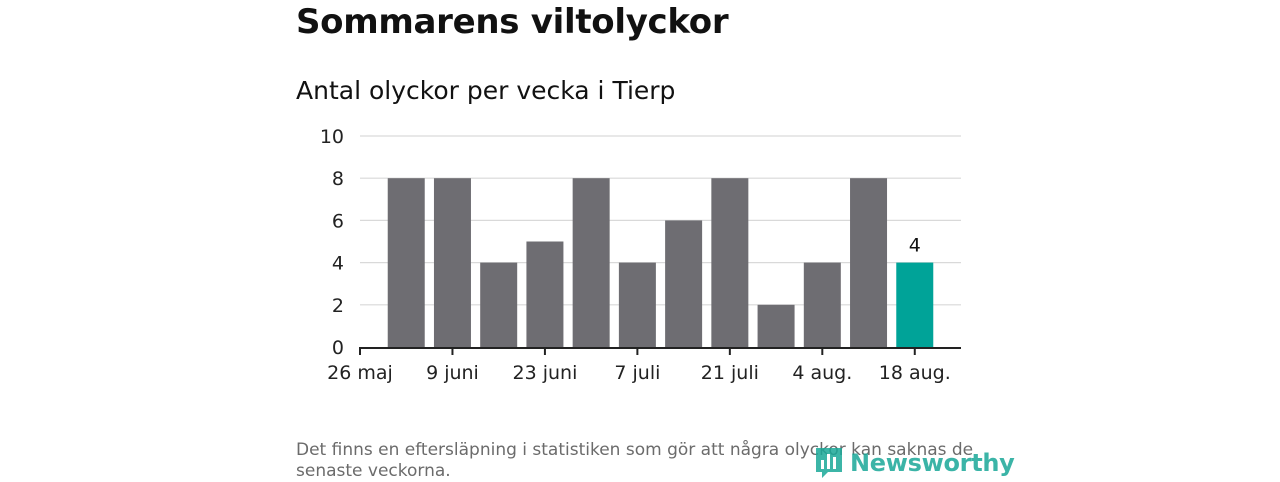  What do you see at coordinates (338, 264) in the screenshot?
I see `y-tick-label: 4` at bounding box center [338, 264].